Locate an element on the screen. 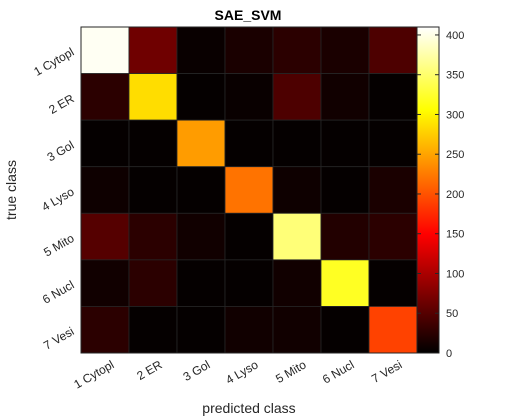  y-tick-label: 2 ER is located at coordinates (61, 104).